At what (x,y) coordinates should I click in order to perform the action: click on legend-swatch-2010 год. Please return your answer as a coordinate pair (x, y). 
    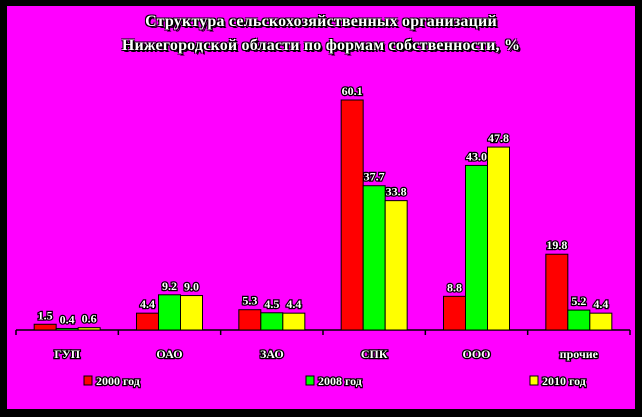
    Looking at the image, I should click on (534, 380).